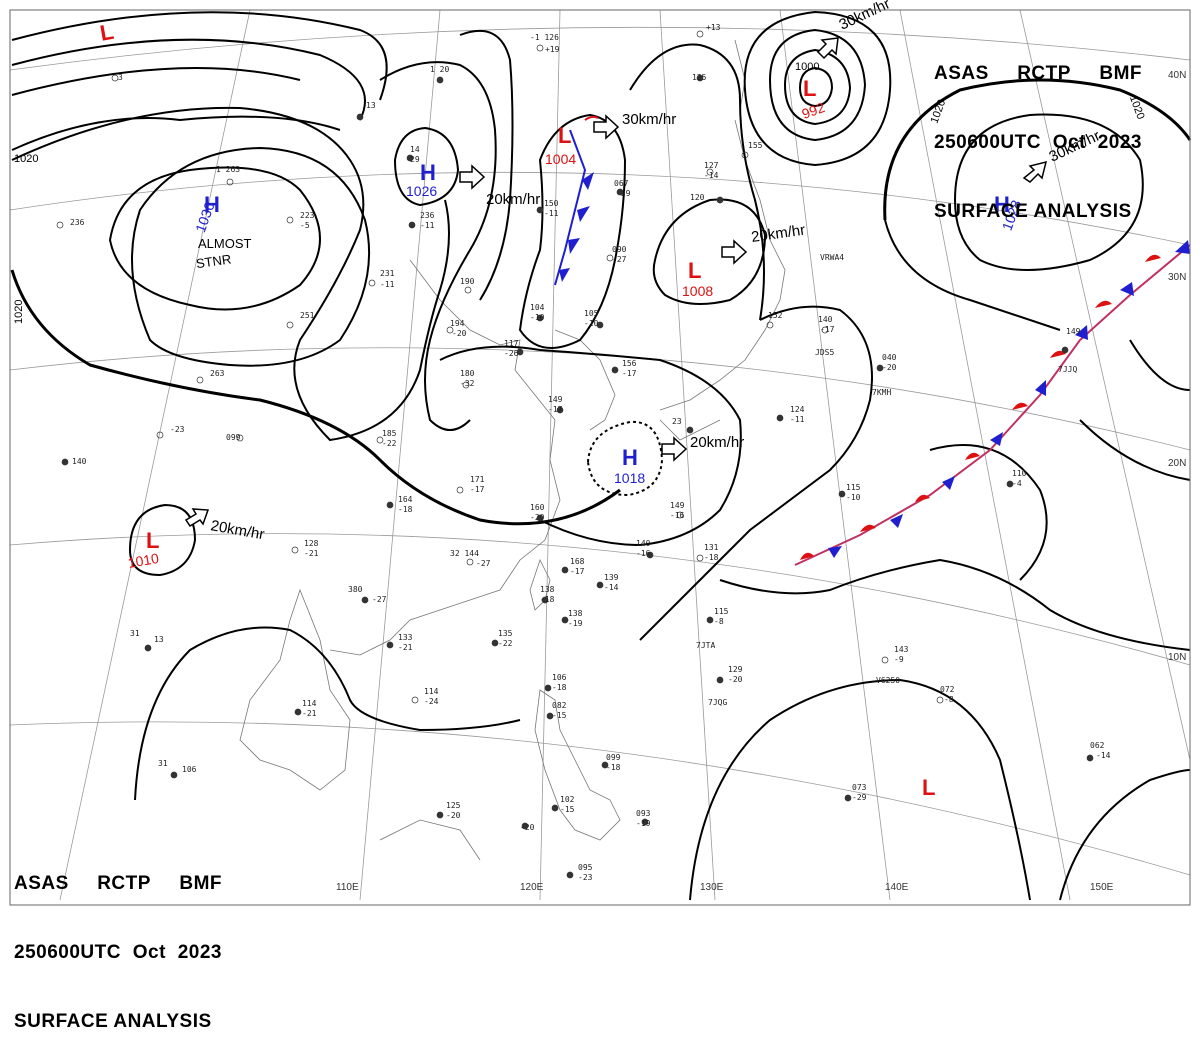  I want to click on station-plot: 102-15, so click(563, 804).